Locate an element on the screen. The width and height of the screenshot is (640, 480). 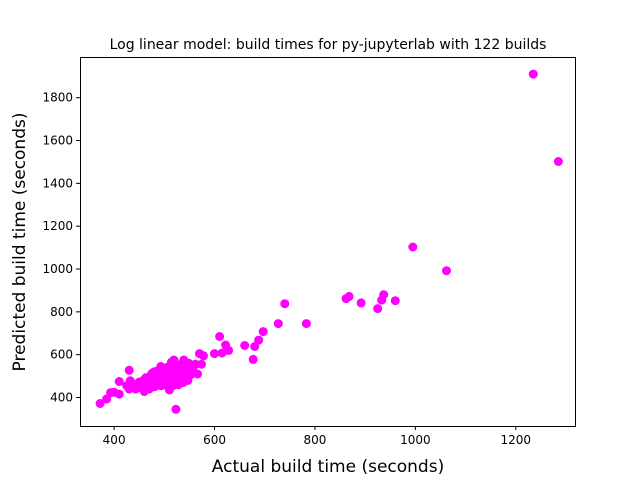
y-axis-ticks: 400 600 800 1000 1200 1400 1600 1800 is located at coordinates (61, 248).